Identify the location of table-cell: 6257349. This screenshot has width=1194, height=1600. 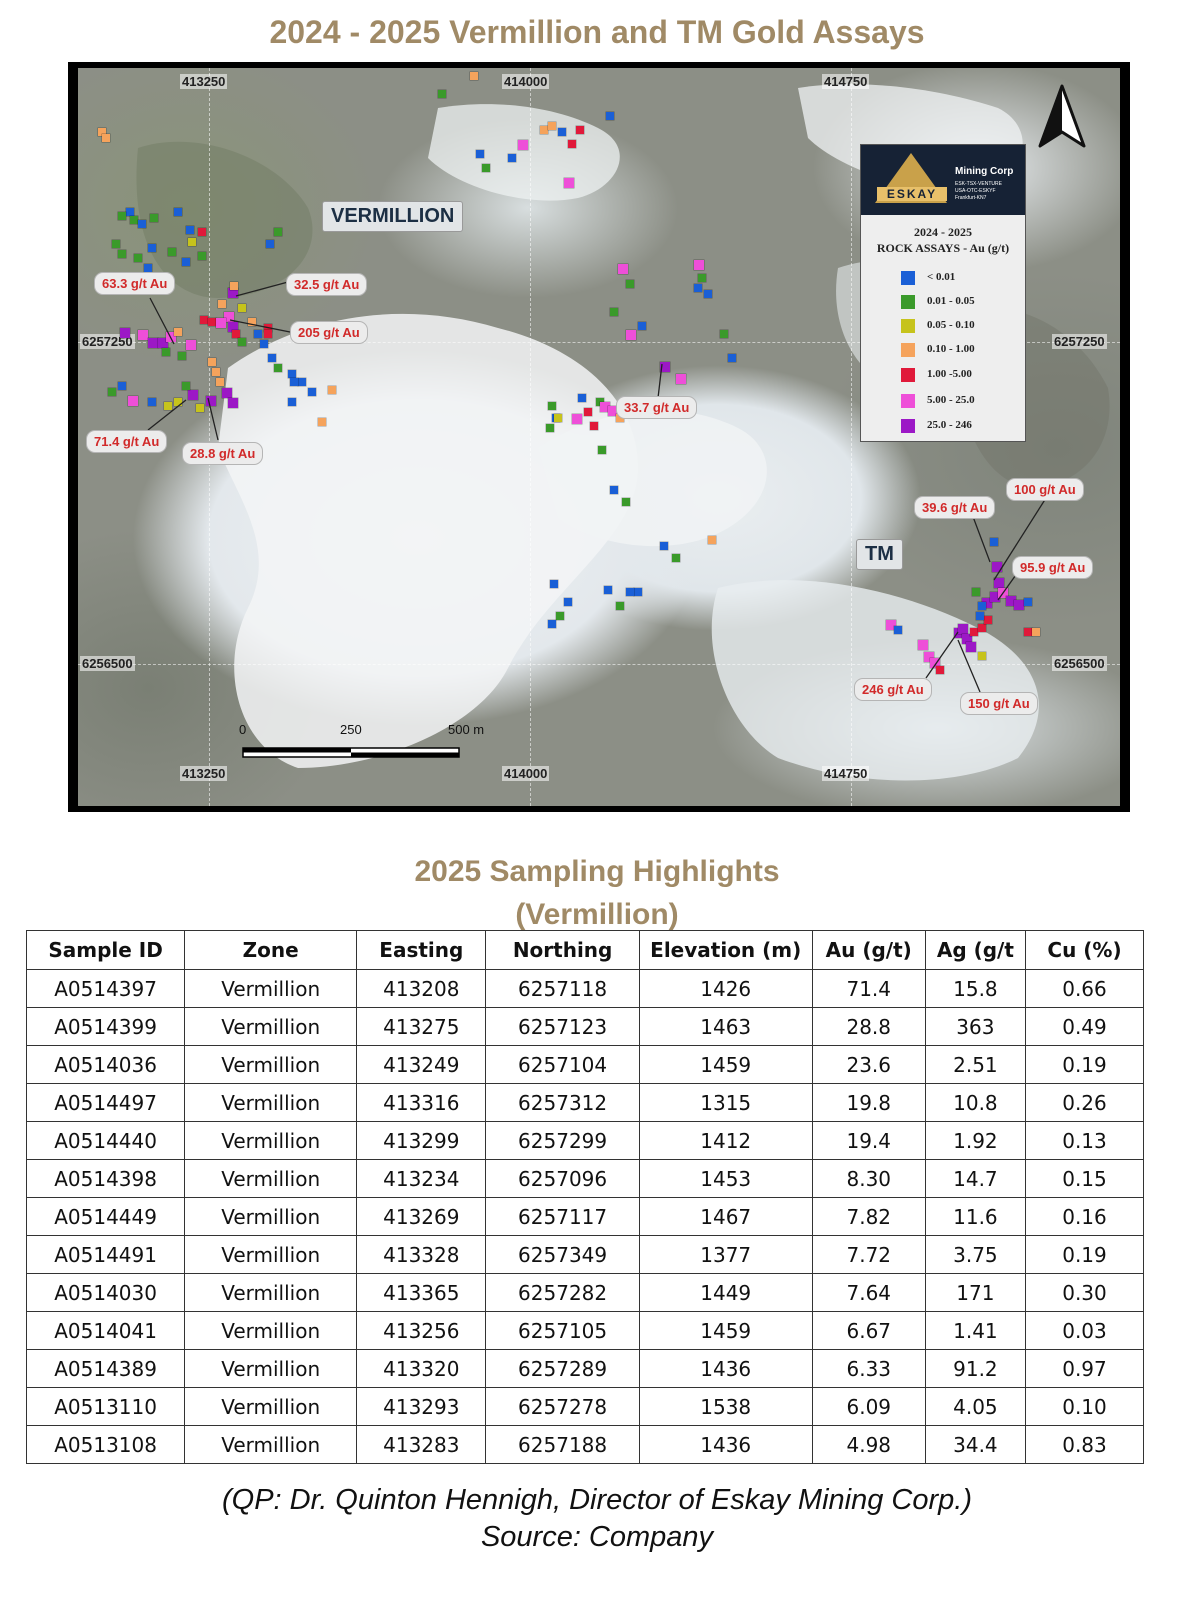
(562, 1254).